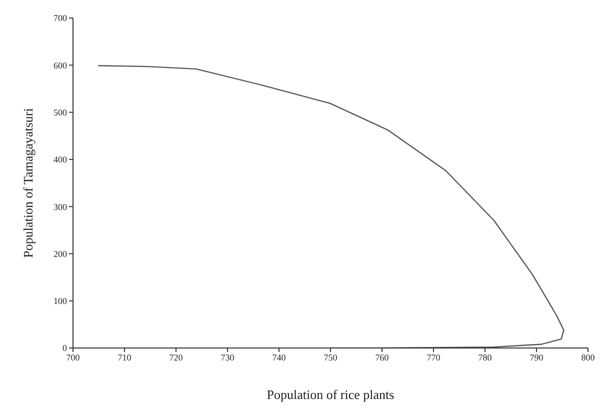 Image resolution: width=608 pixels, height=417 pixels. I want to click on x-tick-label: 800, so click(588, 357).